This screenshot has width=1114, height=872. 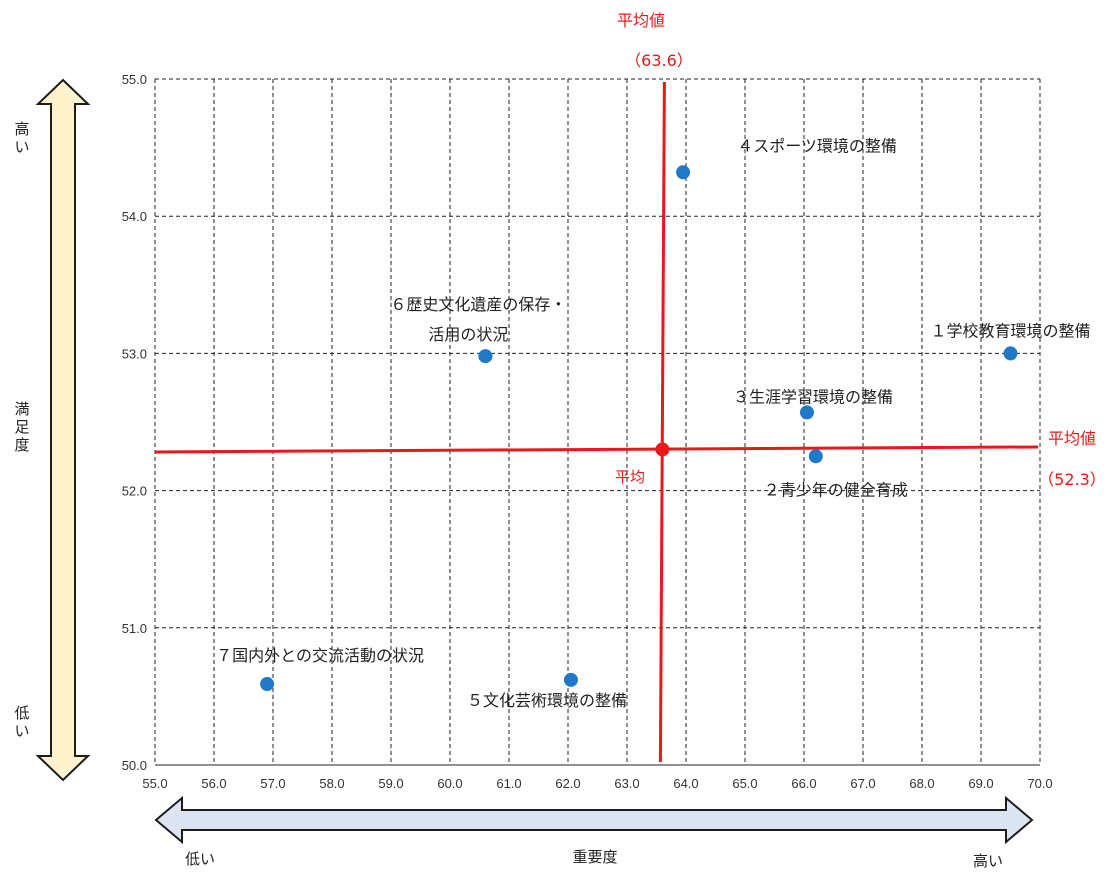 I want to click on point-label: ３生涯学習環境の整備, so click(x=813, y=396).